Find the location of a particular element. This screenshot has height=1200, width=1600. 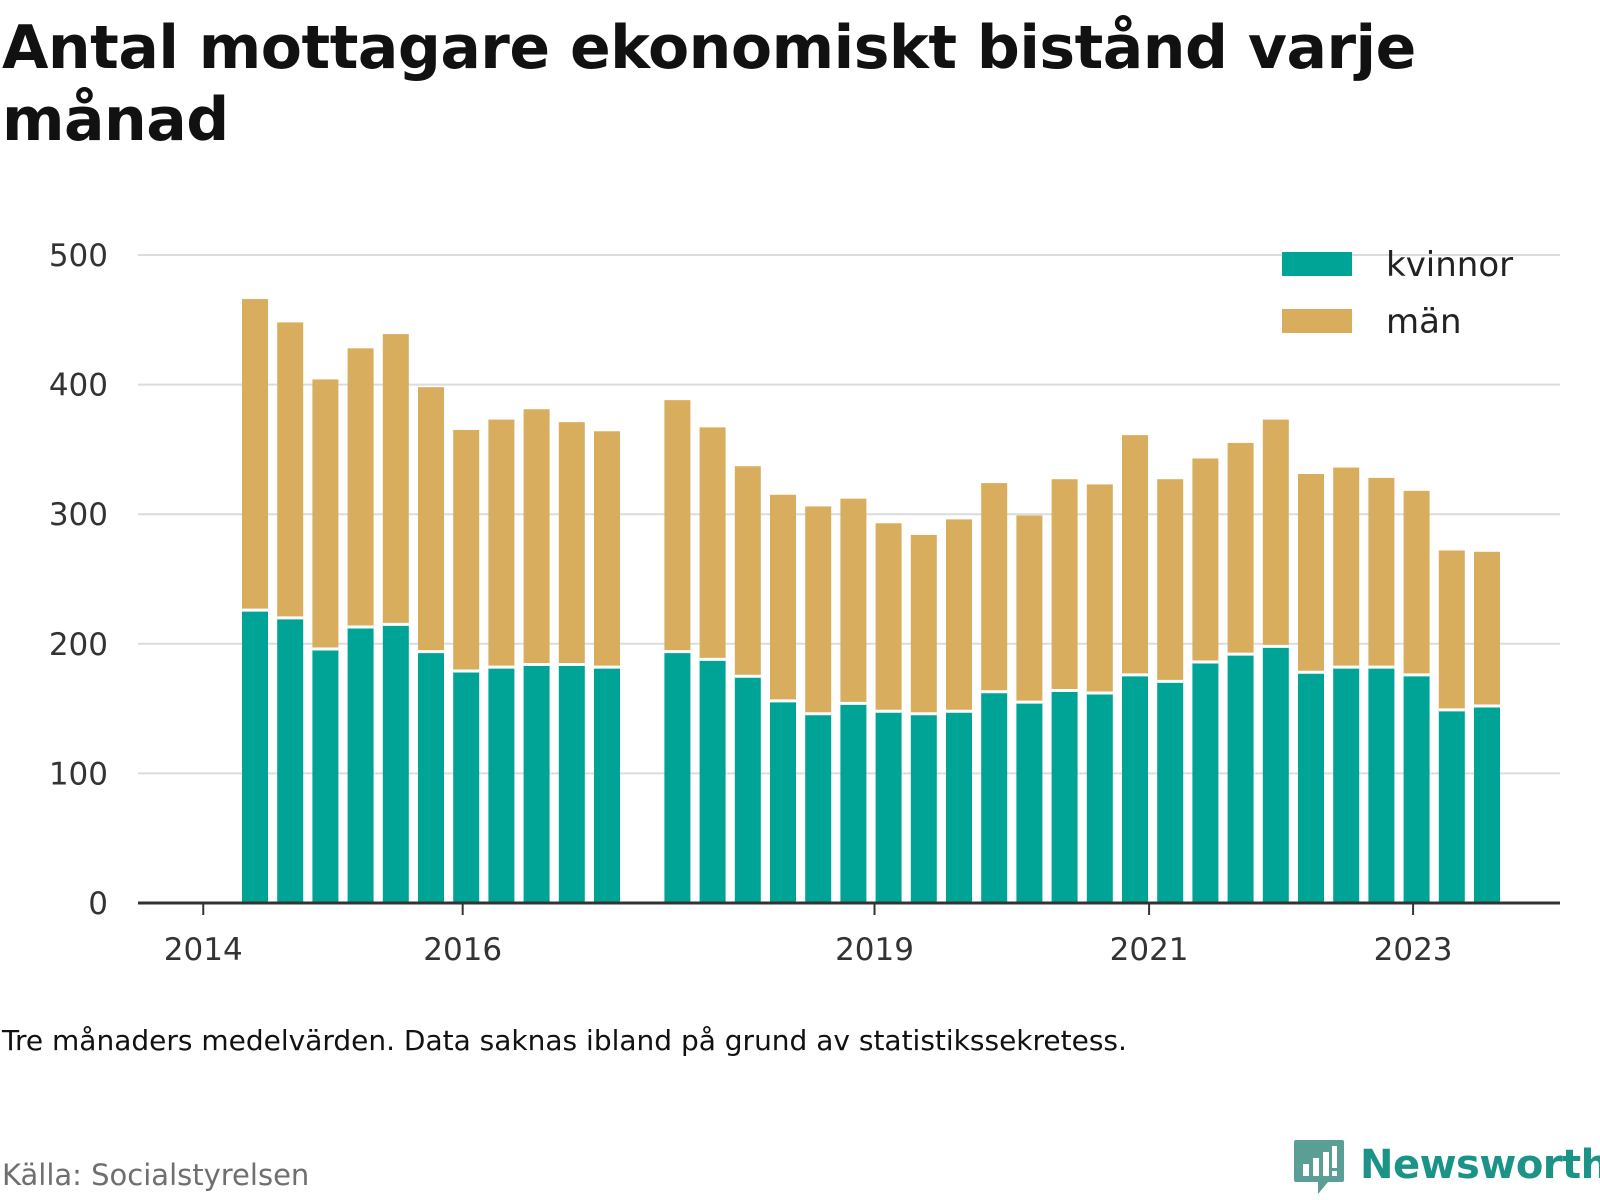

y-tick-label: 100 is located at coordinates (78, 774).